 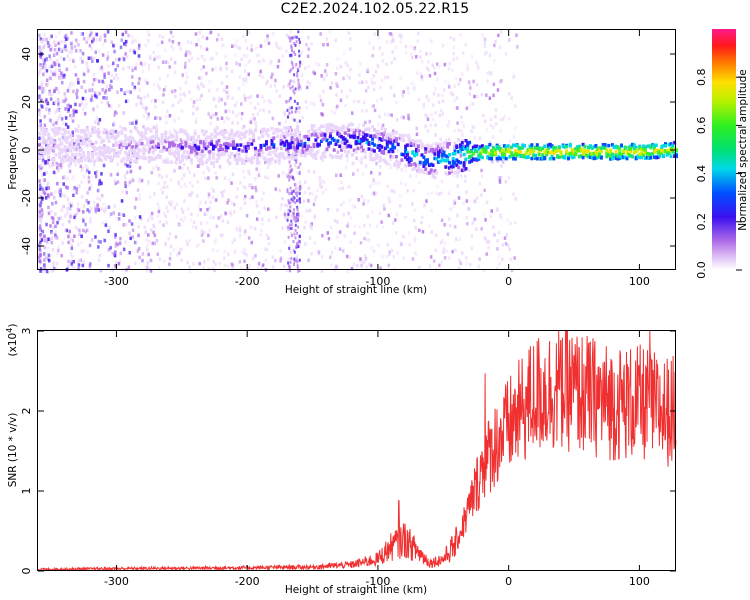 I want to click on y-tick-label: 3, so click(x=26, y=331).